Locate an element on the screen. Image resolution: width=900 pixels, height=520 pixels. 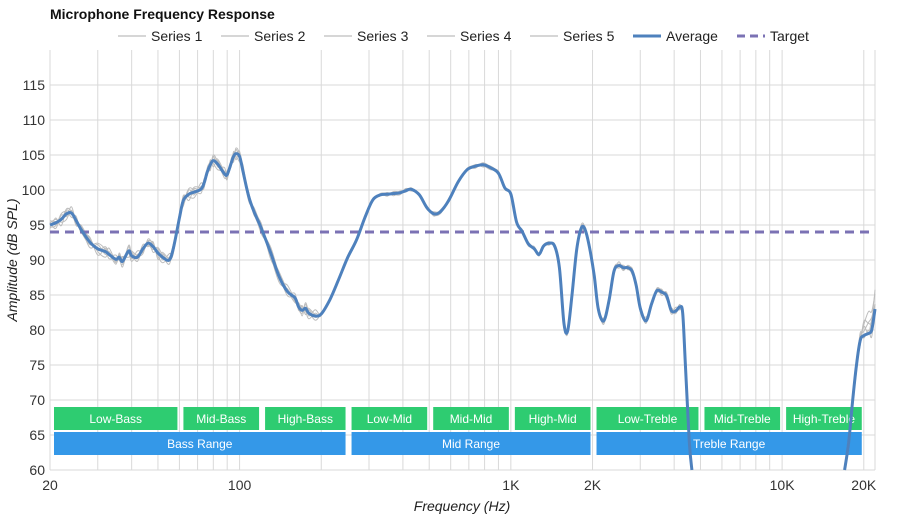
band-label: Mid-Treble is located at coordinates (742, 419).